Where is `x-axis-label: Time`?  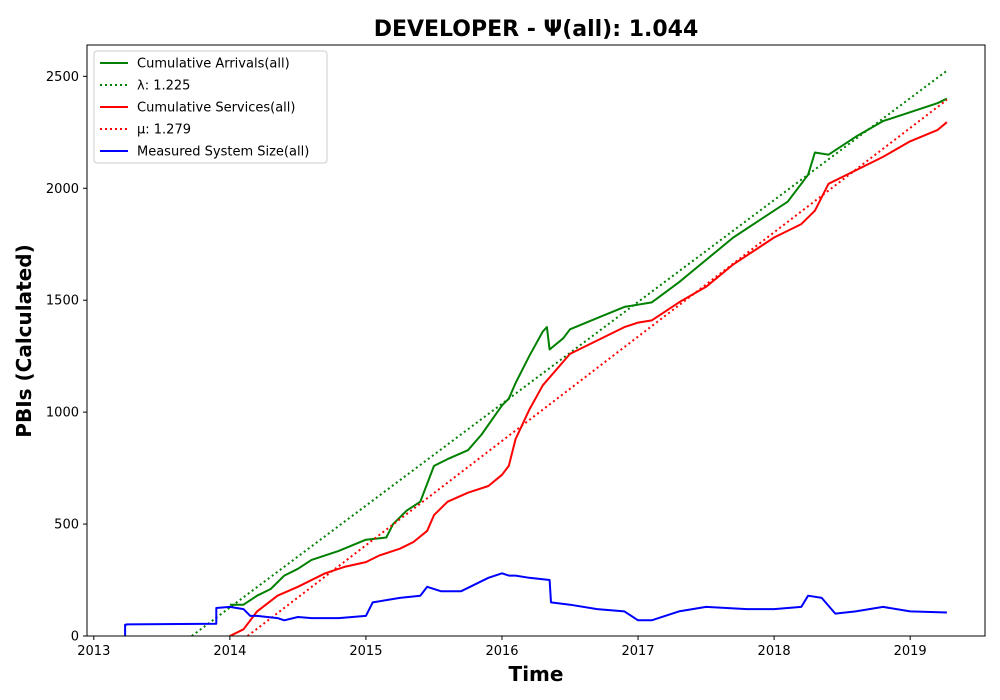 x-axis-label: Time is located at coordinates (536, 674).